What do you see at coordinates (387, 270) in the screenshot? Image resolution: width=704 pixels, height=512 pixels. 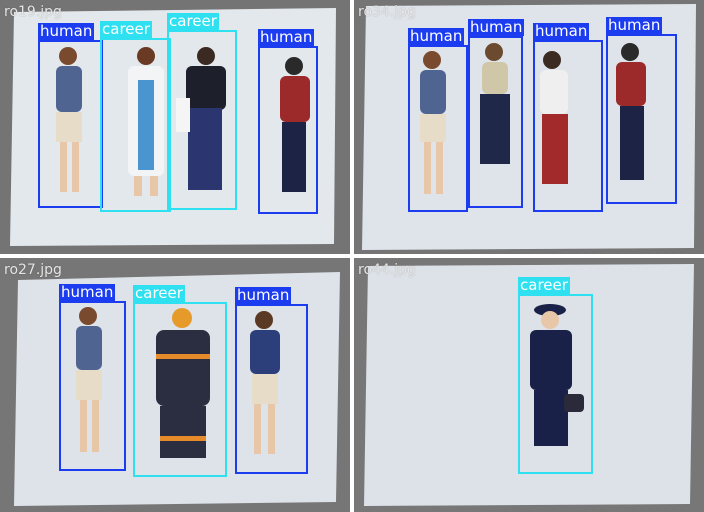 I see `filename-label: ro44.jpg` at bounding box center [387, 270].